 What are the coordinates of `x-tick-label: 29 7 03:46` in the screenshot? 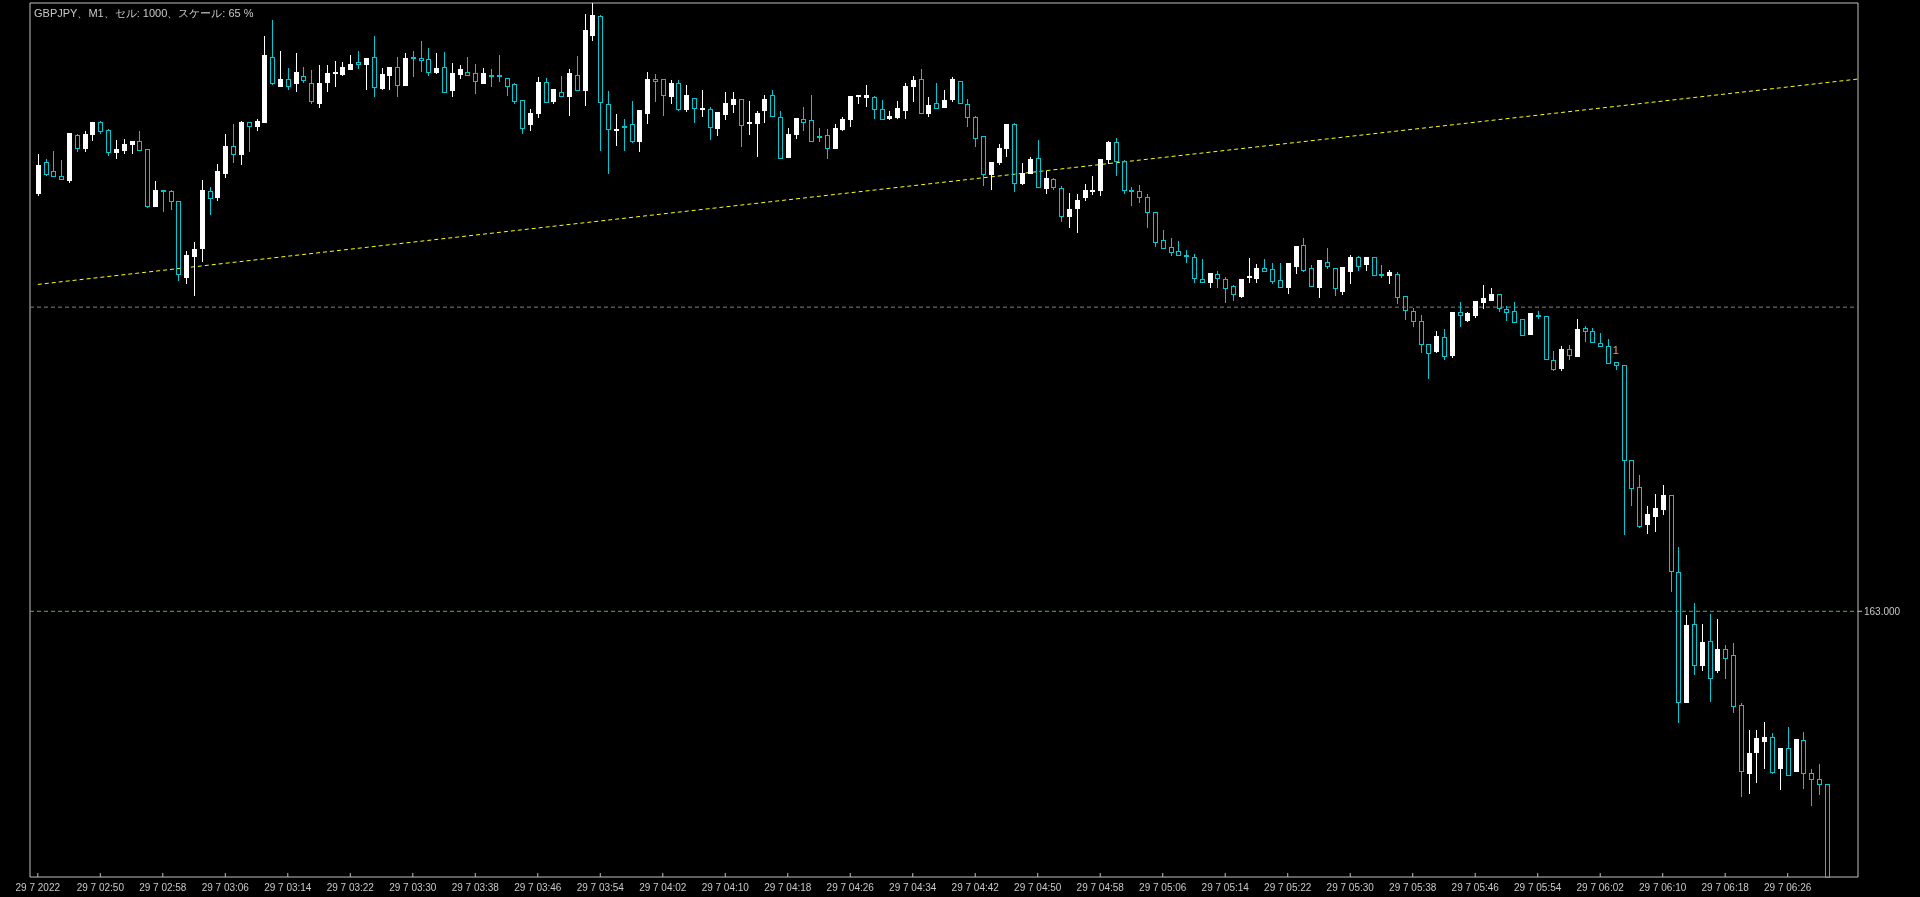 It's located at (538, 887).